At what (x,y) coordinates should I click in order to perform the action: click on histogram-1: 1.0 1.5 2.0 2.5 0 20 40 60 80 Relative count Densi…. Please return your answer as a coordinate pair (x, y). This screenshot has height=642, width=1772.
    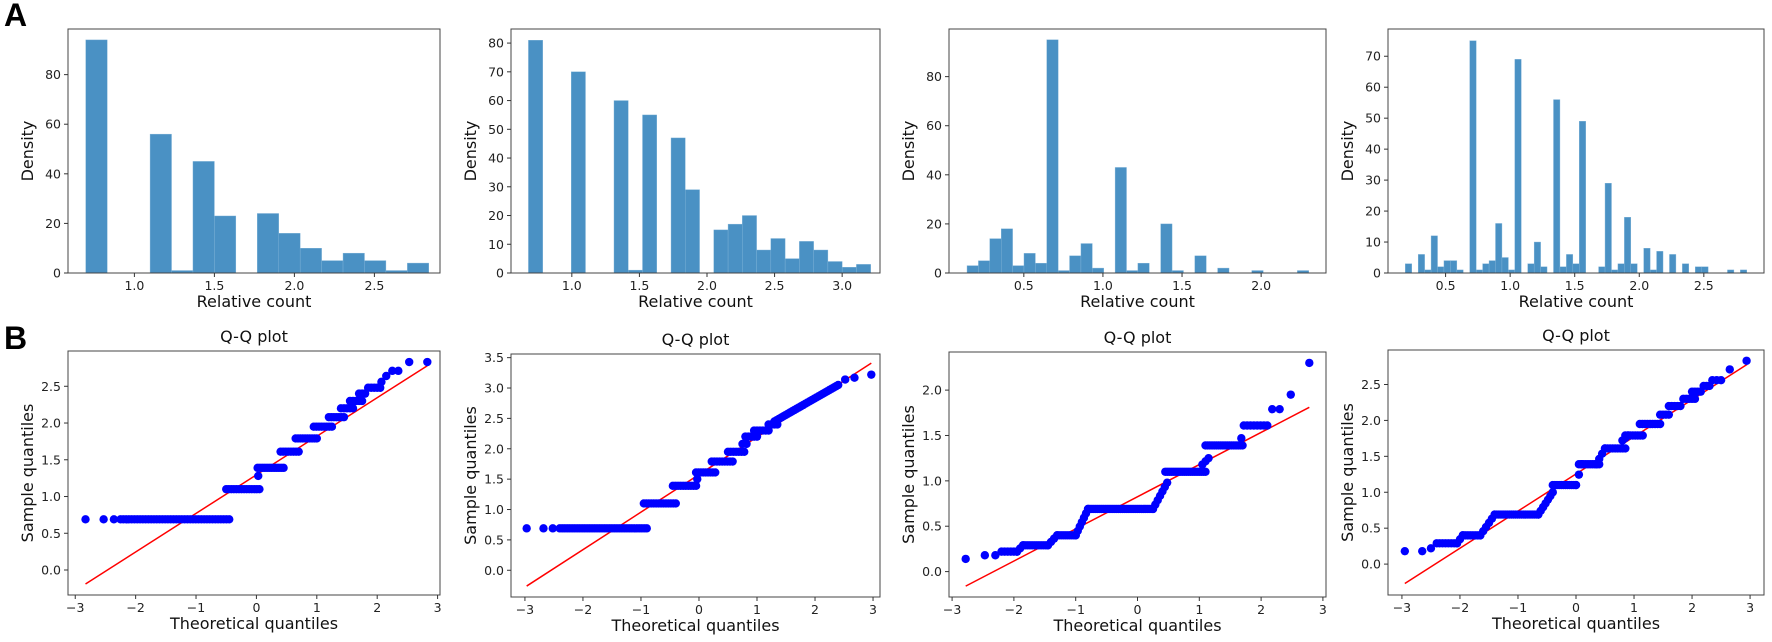
    Looking at the image, I should click on (229, 169).